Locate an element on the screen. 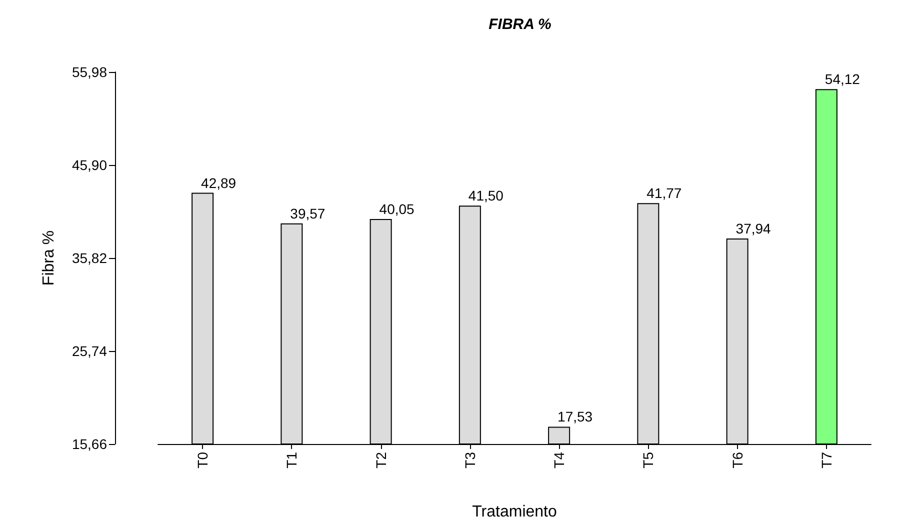 The height and width of the screenshot is (525, 899). x-tick-label: T0 is located at coordinates (202, 460).